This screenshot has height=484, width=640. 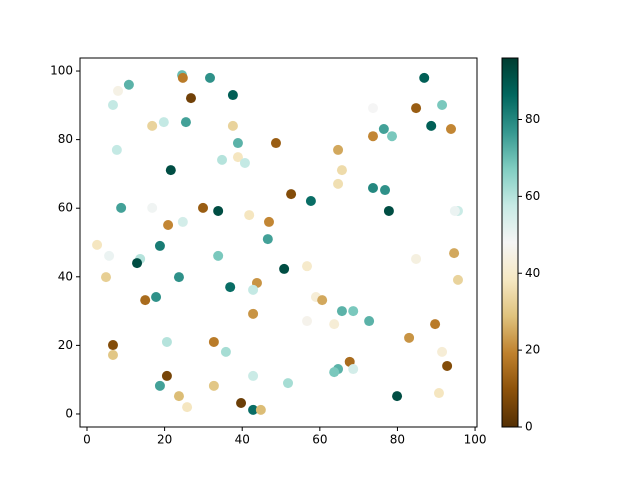 What do you see at coordinates (529, 427) in the screenshot?
I see `colorbar-tick-label: 0` at bounding box center [529, 427].